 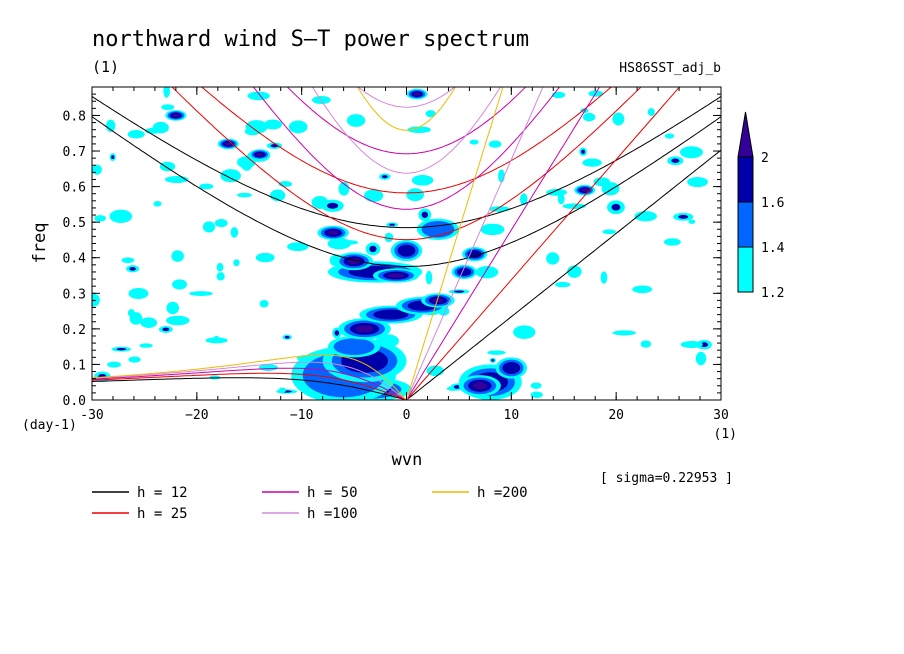 I want to click on chart-subtitle-left: (1), so click(x=105, y=67).